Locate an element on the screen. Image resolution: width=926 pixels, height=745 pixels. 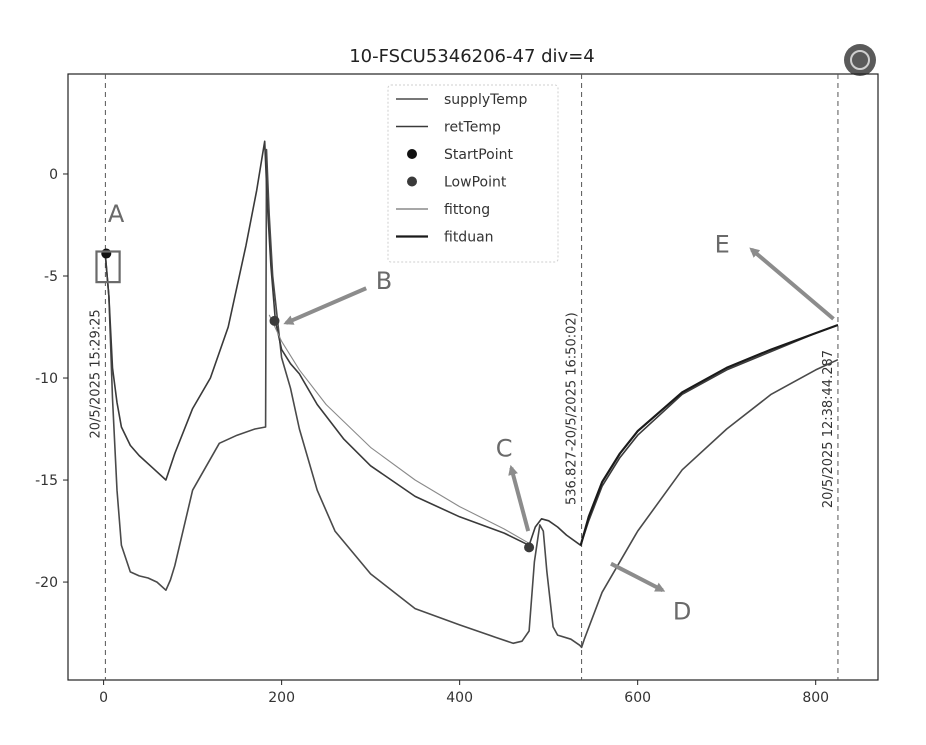
y-tick-label: -10 is located at coordinates (46, 379).